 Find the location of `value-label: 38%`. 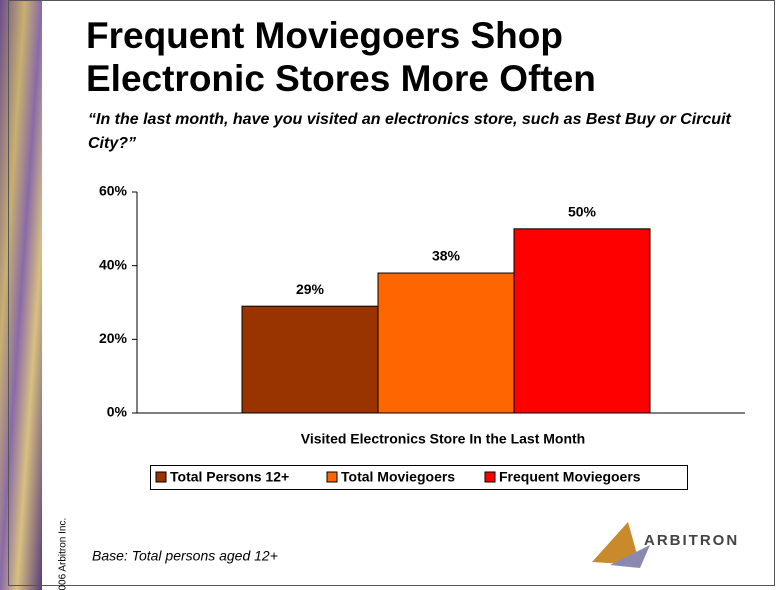

value-label: 38% is located at coordinates (446, 256).